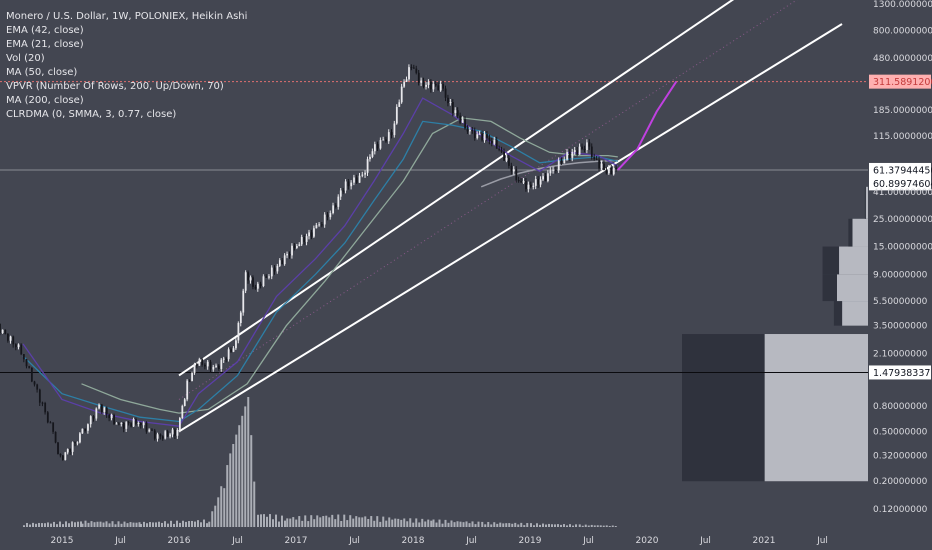 The image size is (932, 550). Describe the element at coordinates (902, 220) in the screenshot. I see `price-tick-label: 25.00000000` at that location.